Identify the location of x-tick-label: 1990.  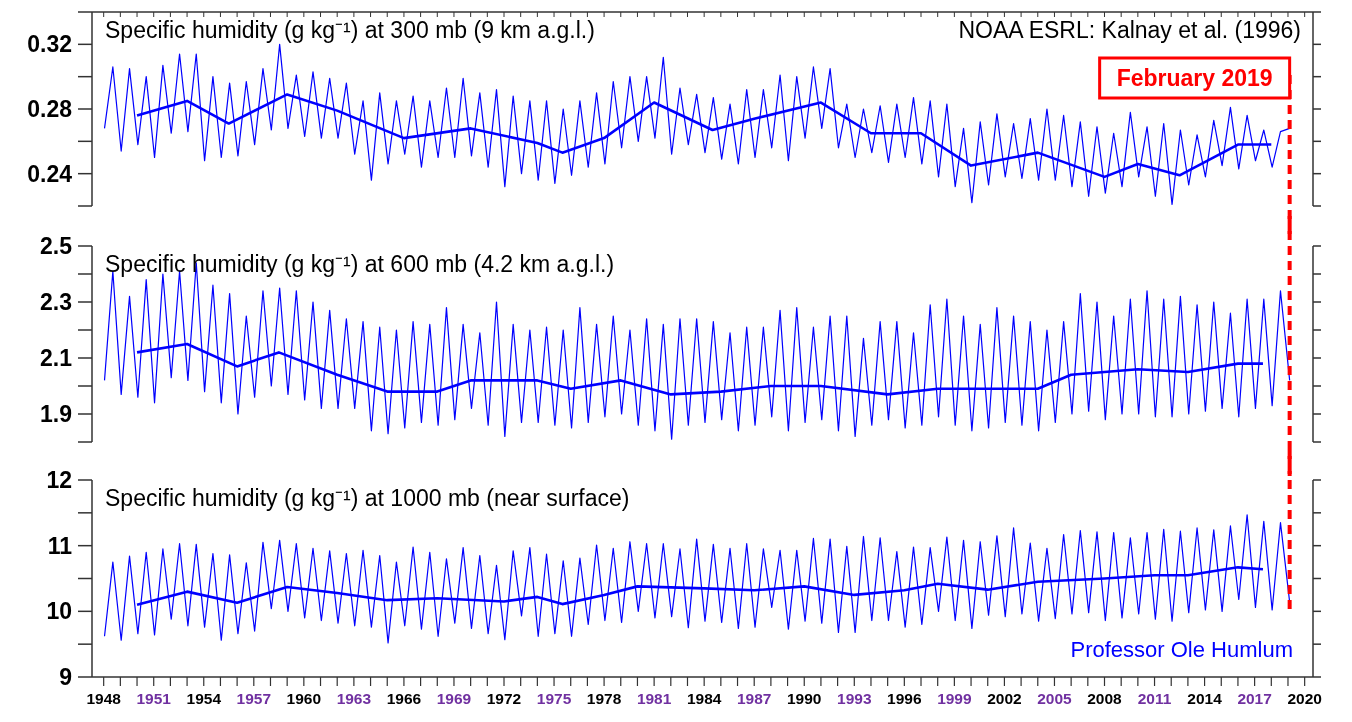
(804, 698).